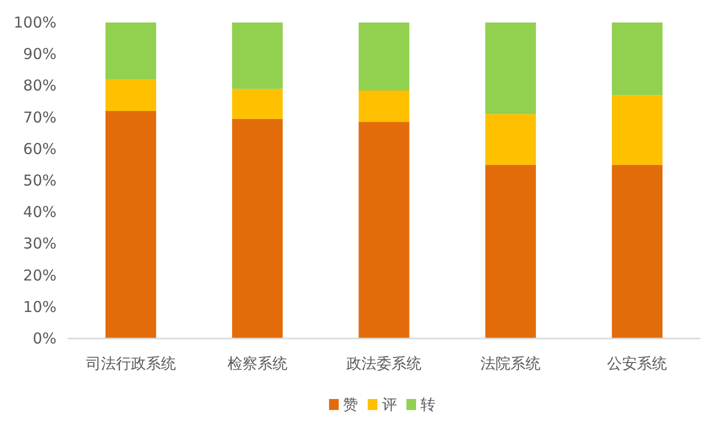 The image size is (720, 432). What do you see at coordinates (40, 117) in the screenshot?
I see `y-tick-label: 70%` at bounding box center [40, 117].